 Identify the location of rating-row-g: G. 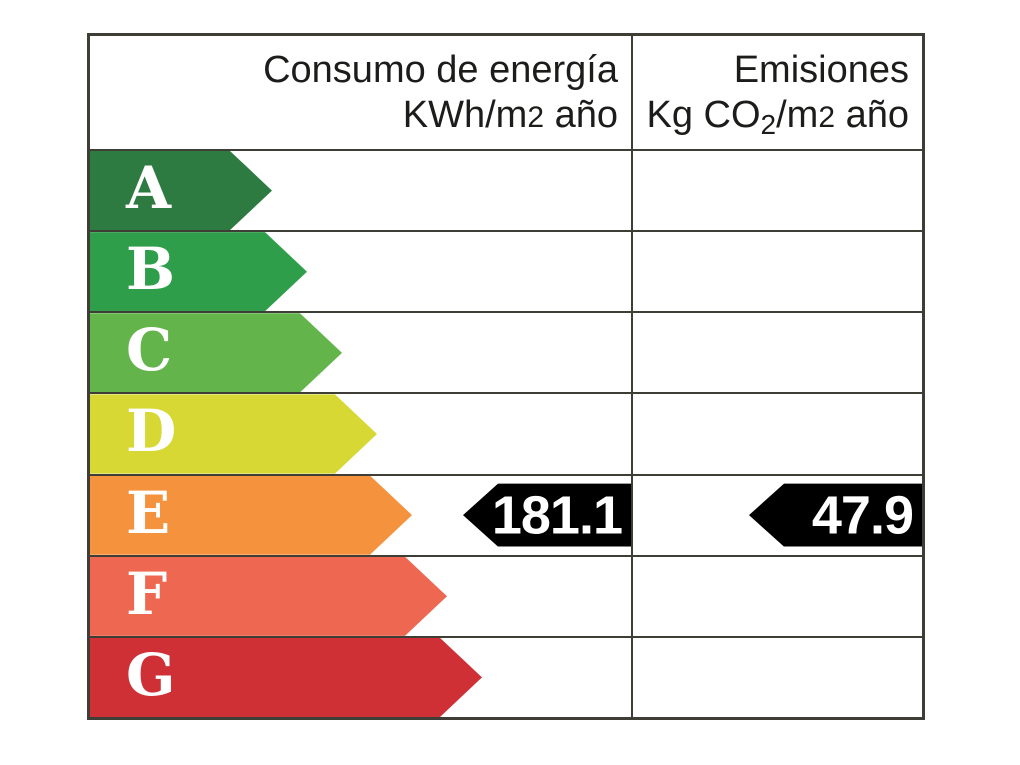
(506, 676).